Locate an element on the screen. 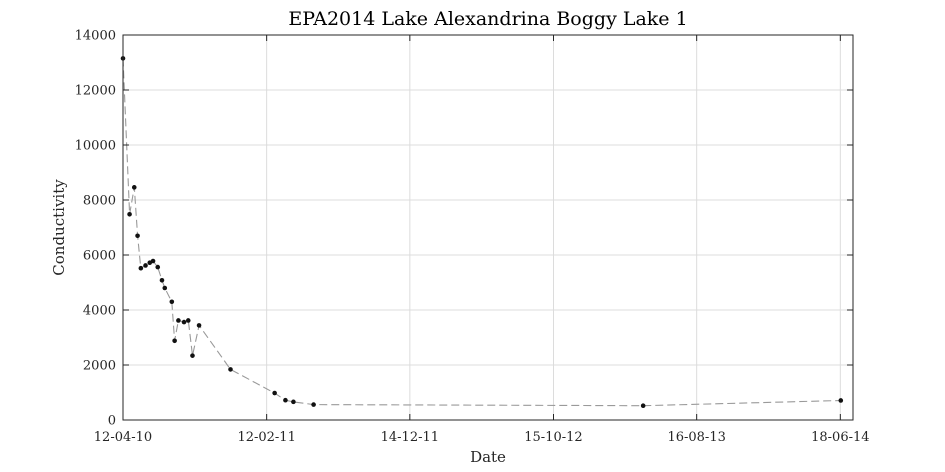 The width and height of the screenshot is (945, 472). x-tick-label: 18-06-14 is located at coordinates (840, 437).